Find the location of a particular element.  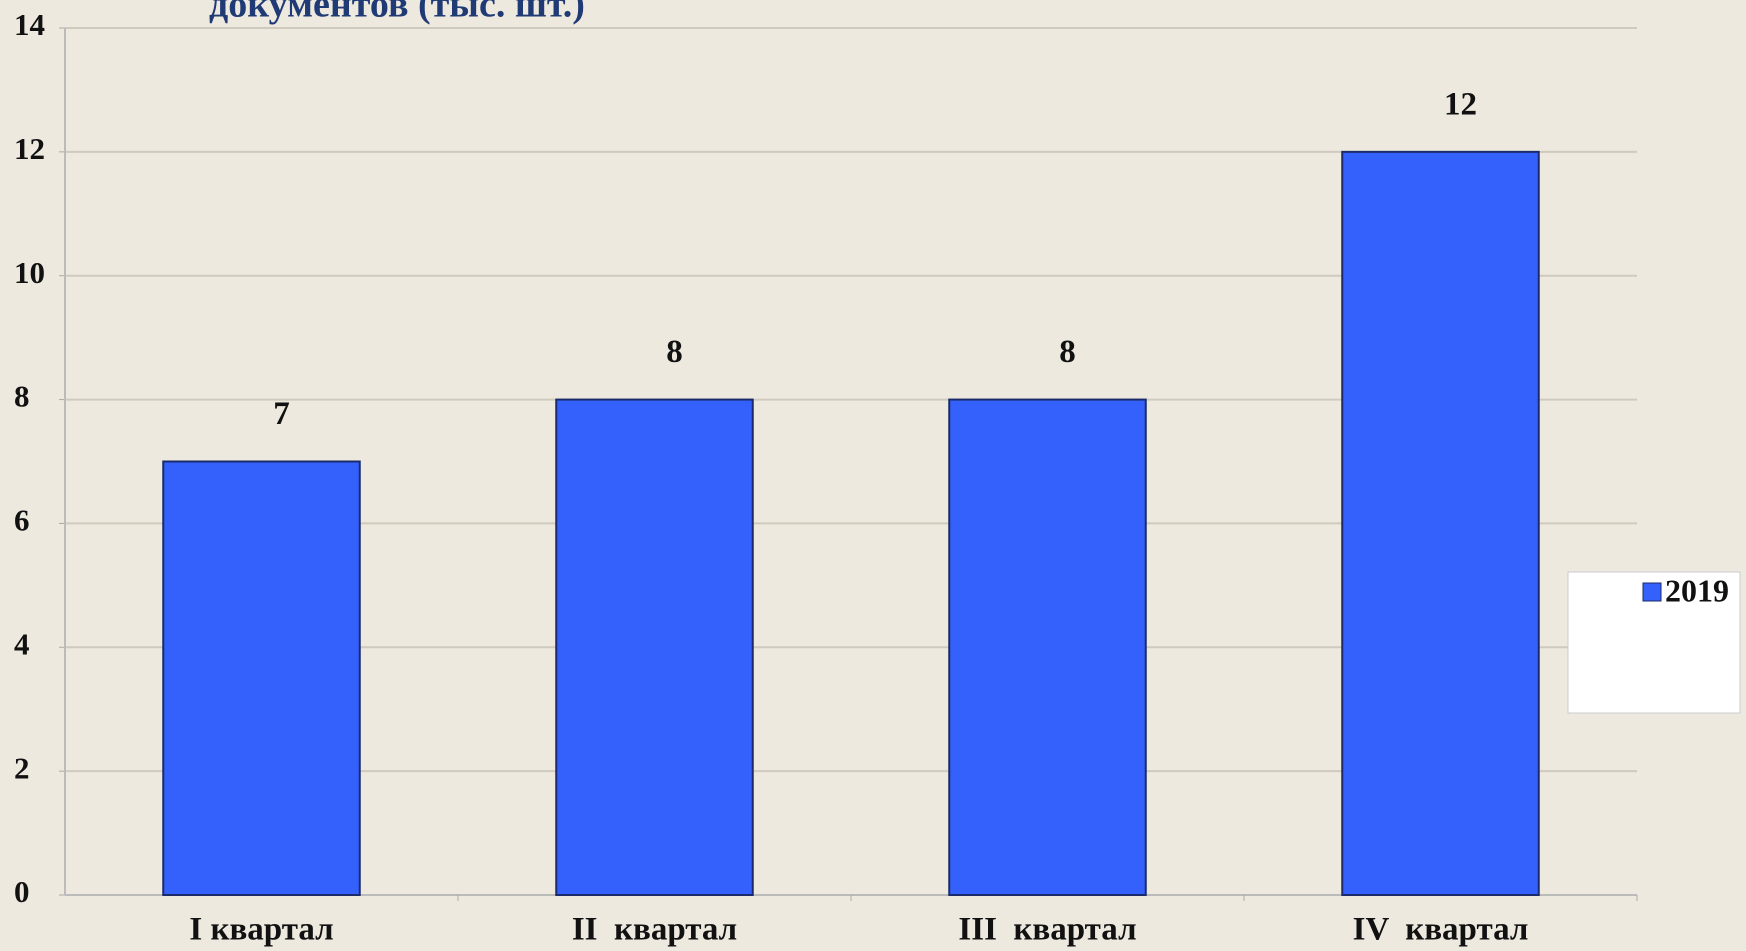

y-tick-label: 6 is located at coordinates (22, 520).